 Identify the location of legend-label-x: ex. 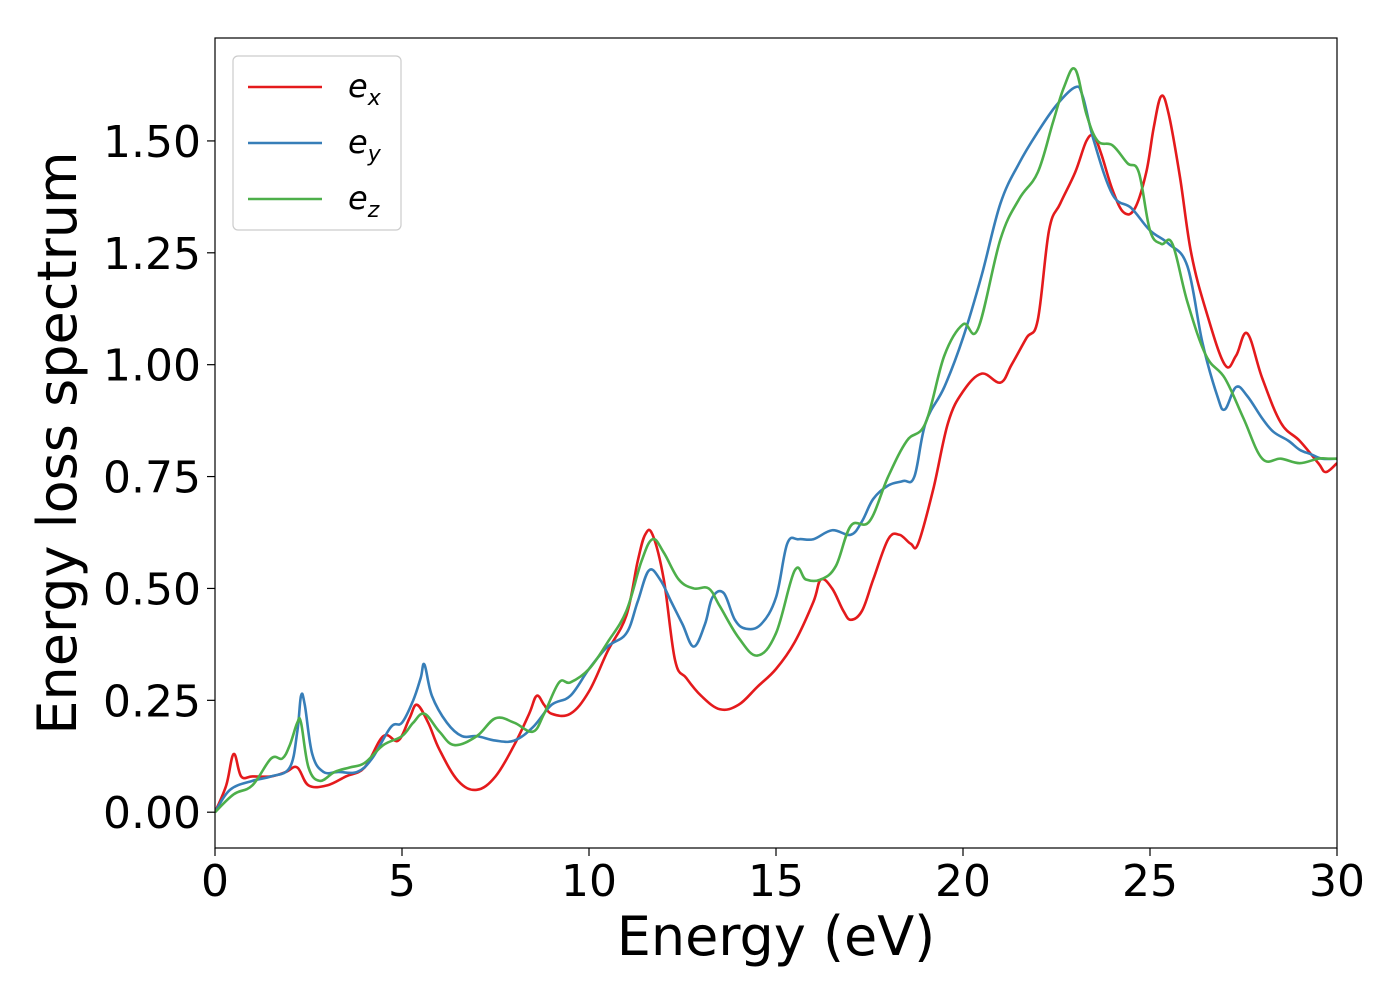
(365, 89).